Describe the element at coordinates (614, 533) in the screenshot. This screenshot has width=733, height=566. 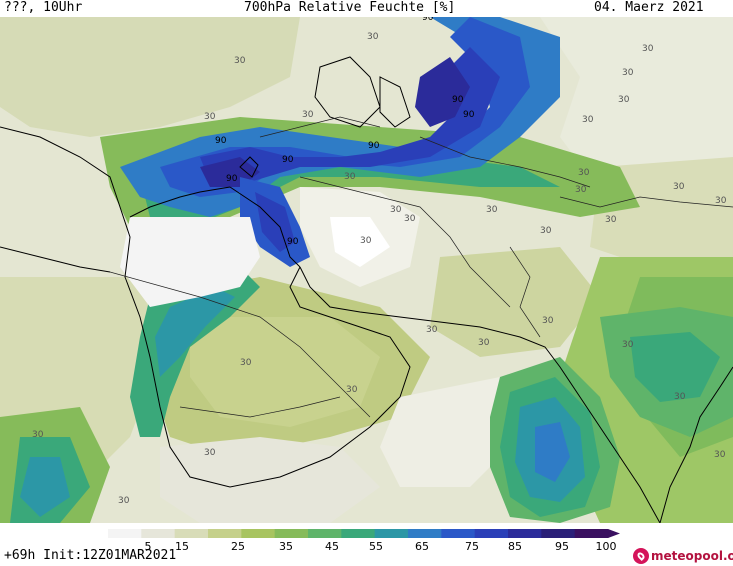
I see `colorbar-end-arrow` at that location.